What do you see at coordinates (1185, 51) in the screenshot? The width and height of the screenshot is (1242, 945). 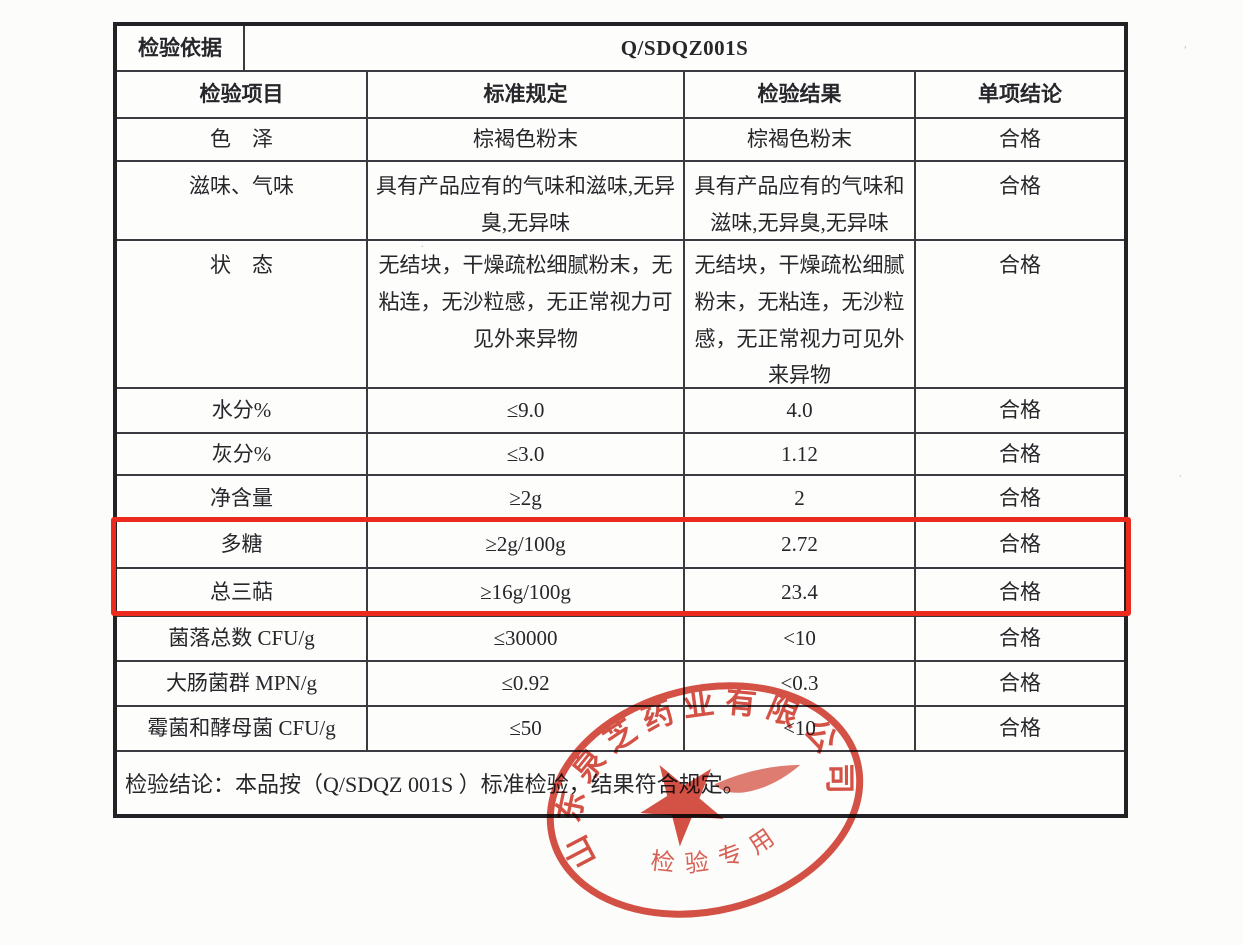 I see `scan-speck: '` at bounding box center [1185, 51].